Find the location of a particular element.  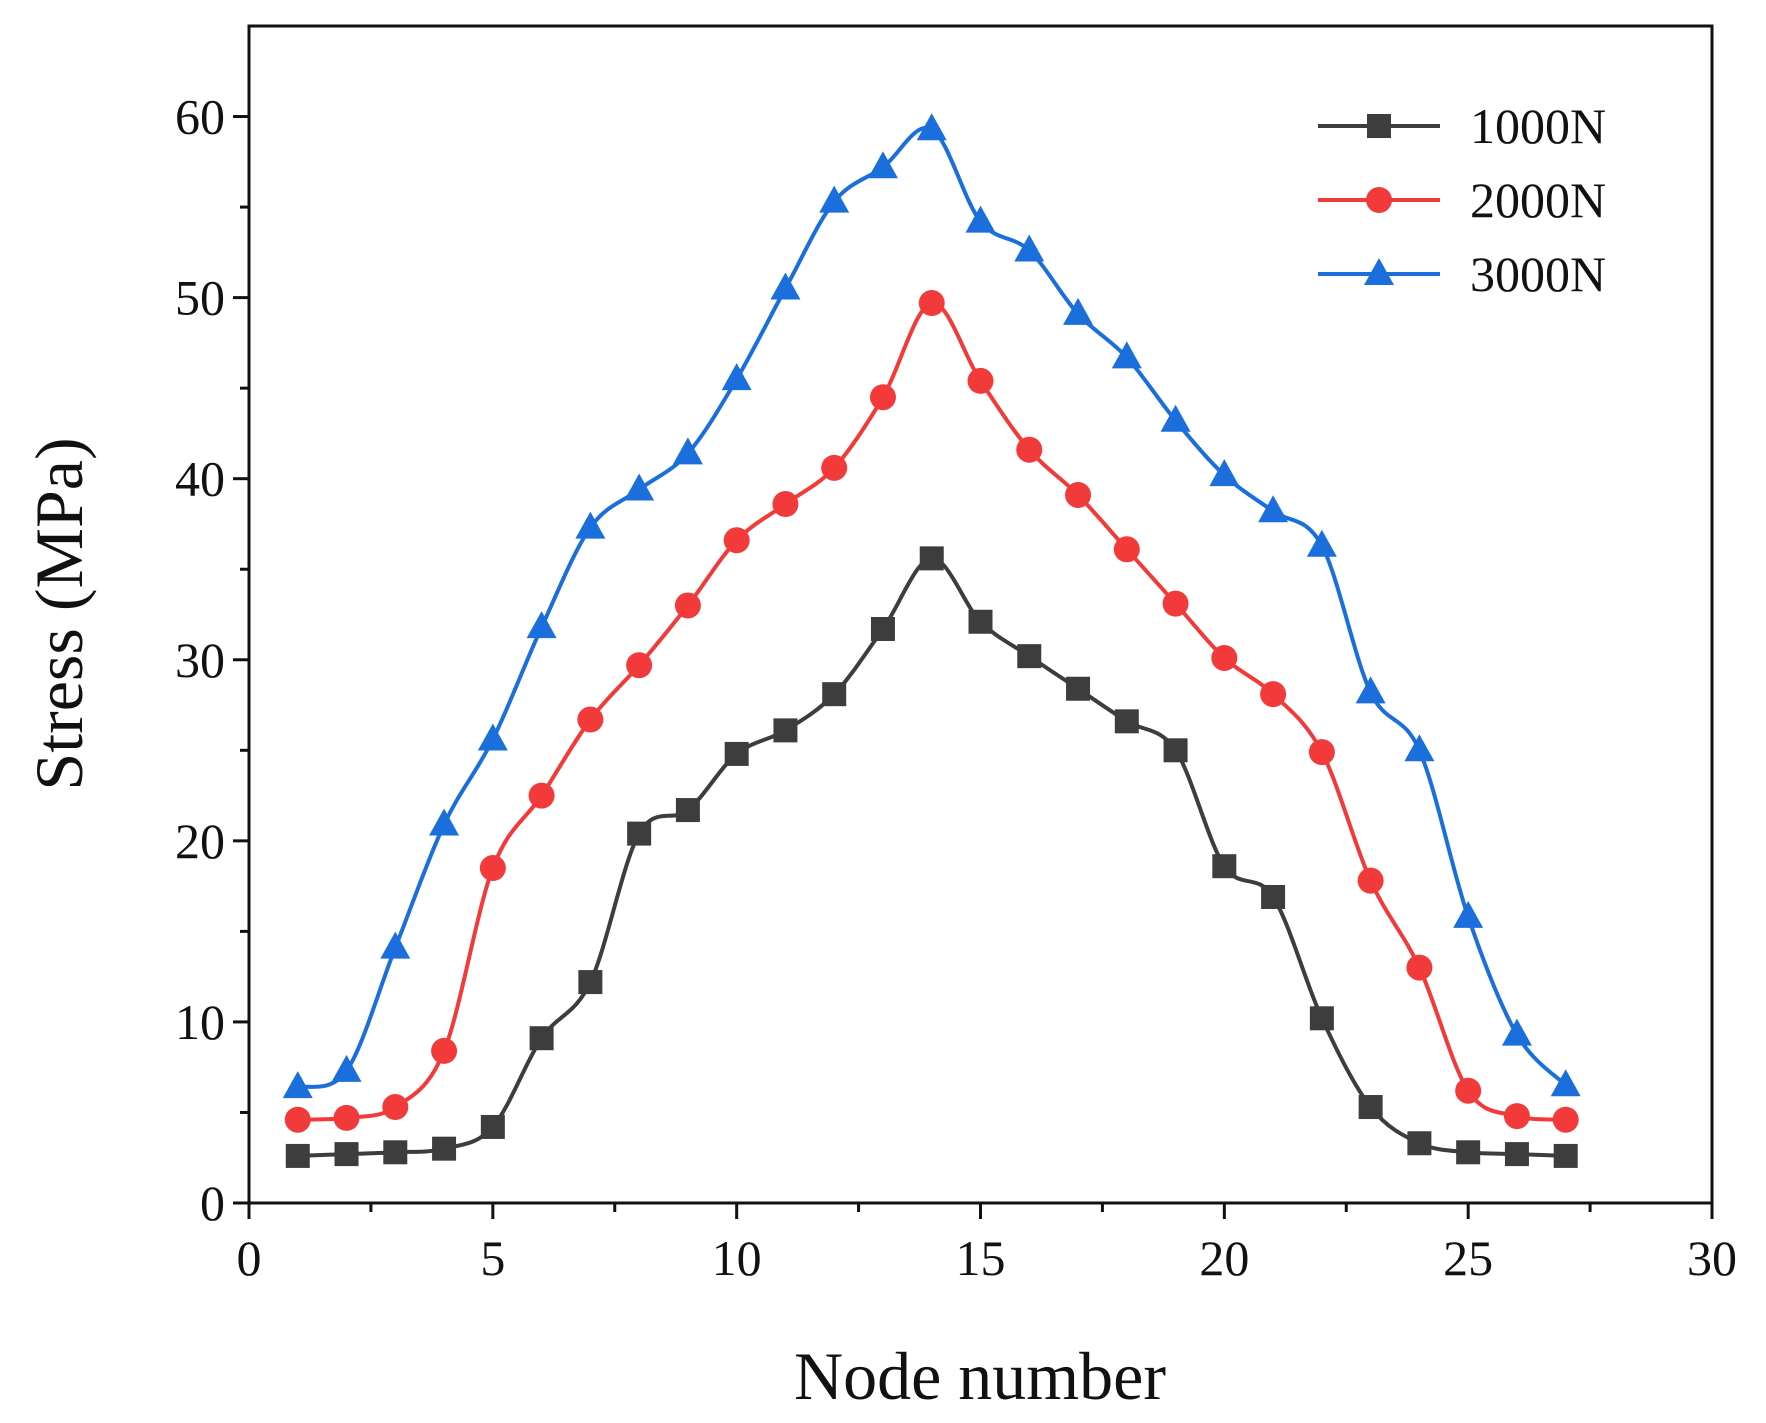

legend: 1000N 2000N 3000N is located at coordinates (1462, 200).